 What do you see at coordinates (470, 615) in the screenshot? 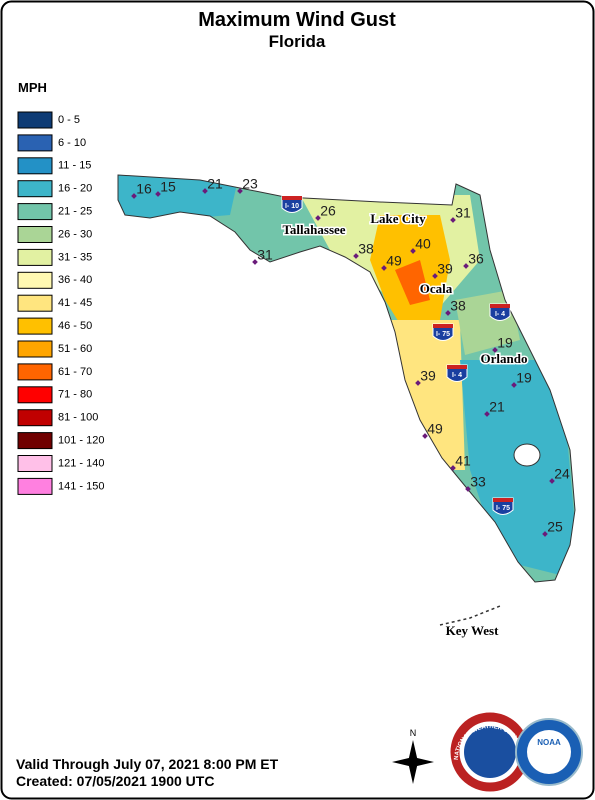
I see `keys` at bounding box center [470, 615].